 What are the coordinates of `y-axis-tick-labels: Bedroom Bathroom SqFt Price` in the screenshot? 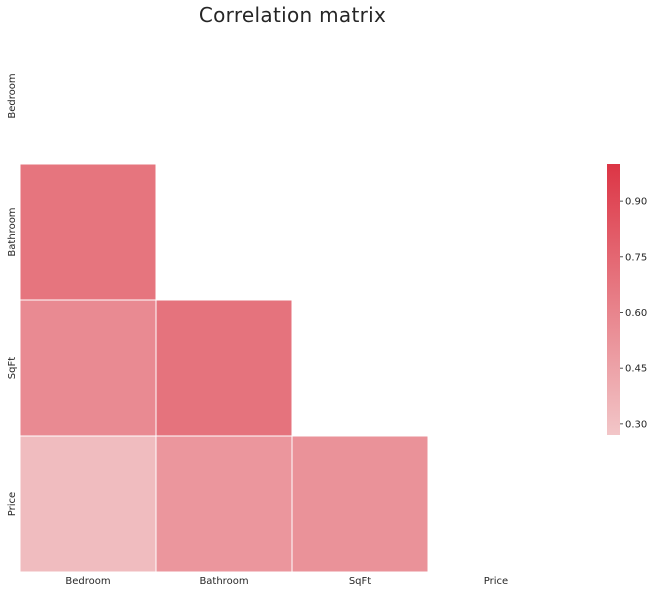 It's located at (12, 294).